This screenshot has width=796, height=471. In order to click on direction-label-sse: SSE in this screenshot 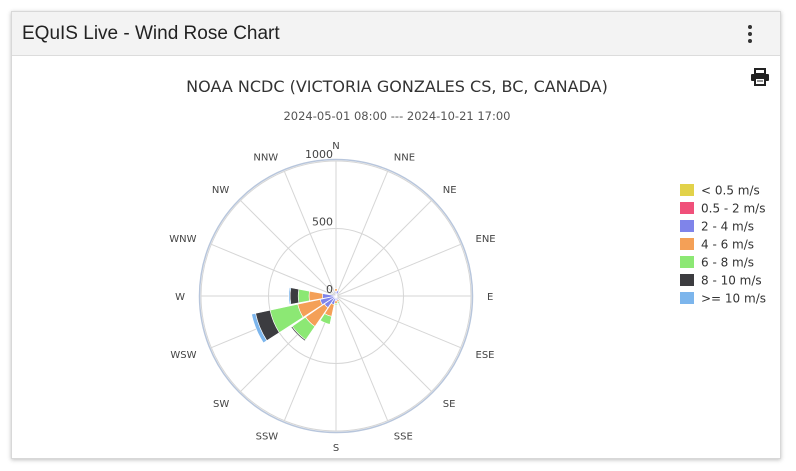, I will do `click(403, 437)`.